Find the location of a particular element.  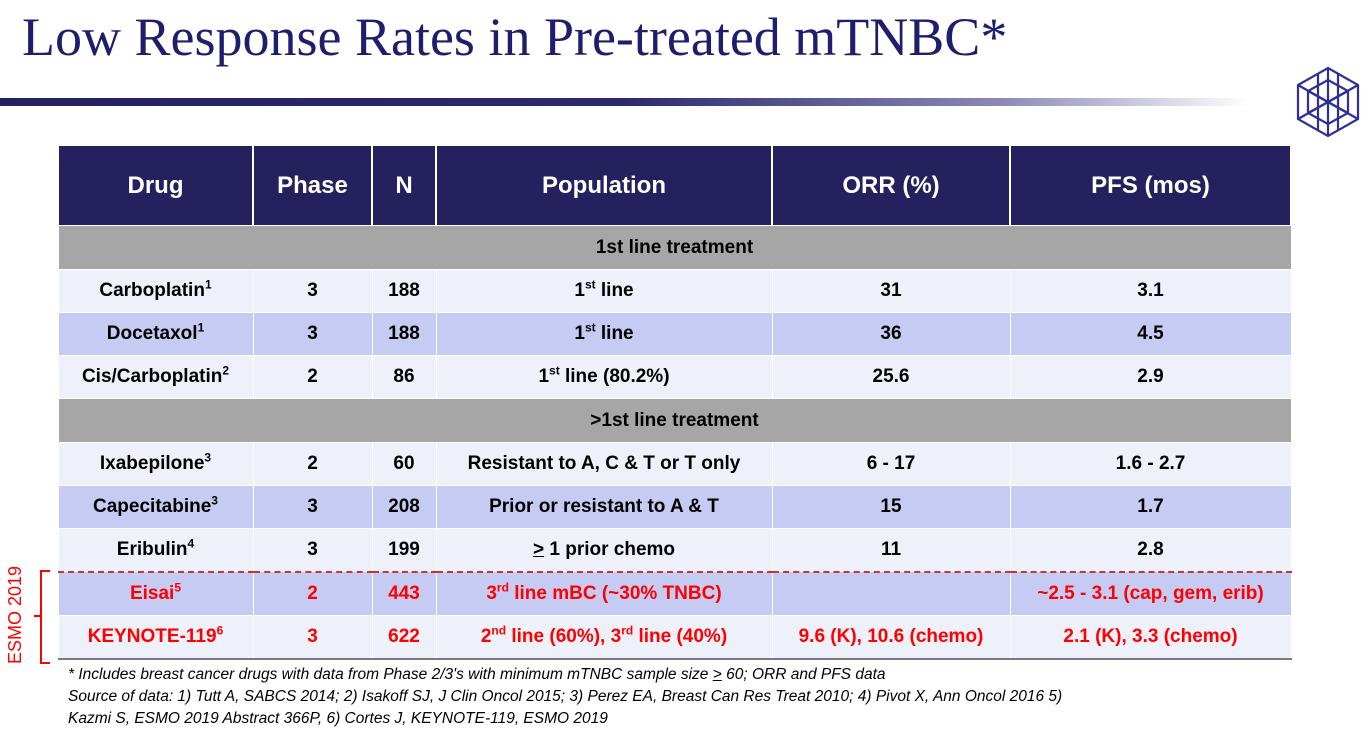

orr-cell: 11 is located at coordinates (891, 550).